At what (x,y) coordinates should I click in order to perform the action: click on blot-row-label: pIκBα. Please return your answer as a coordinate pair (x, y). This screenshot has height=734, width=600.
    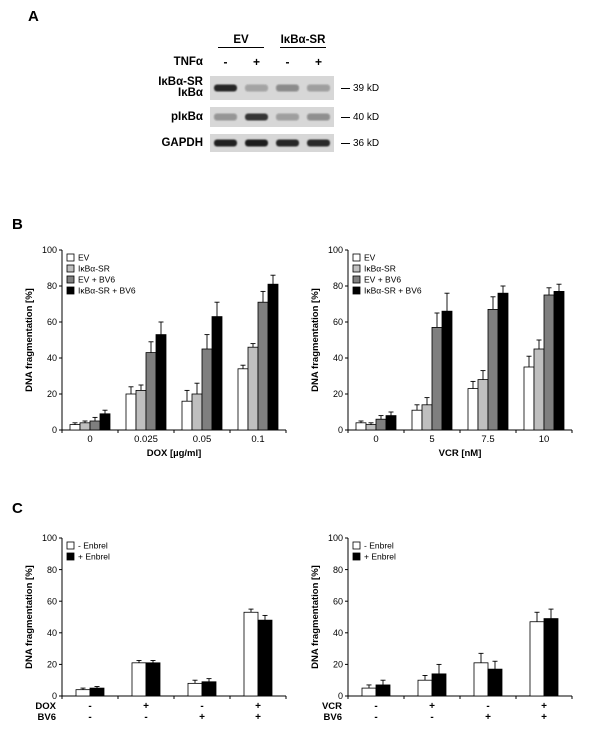
    Looking at the image, I should click on (186, 116).